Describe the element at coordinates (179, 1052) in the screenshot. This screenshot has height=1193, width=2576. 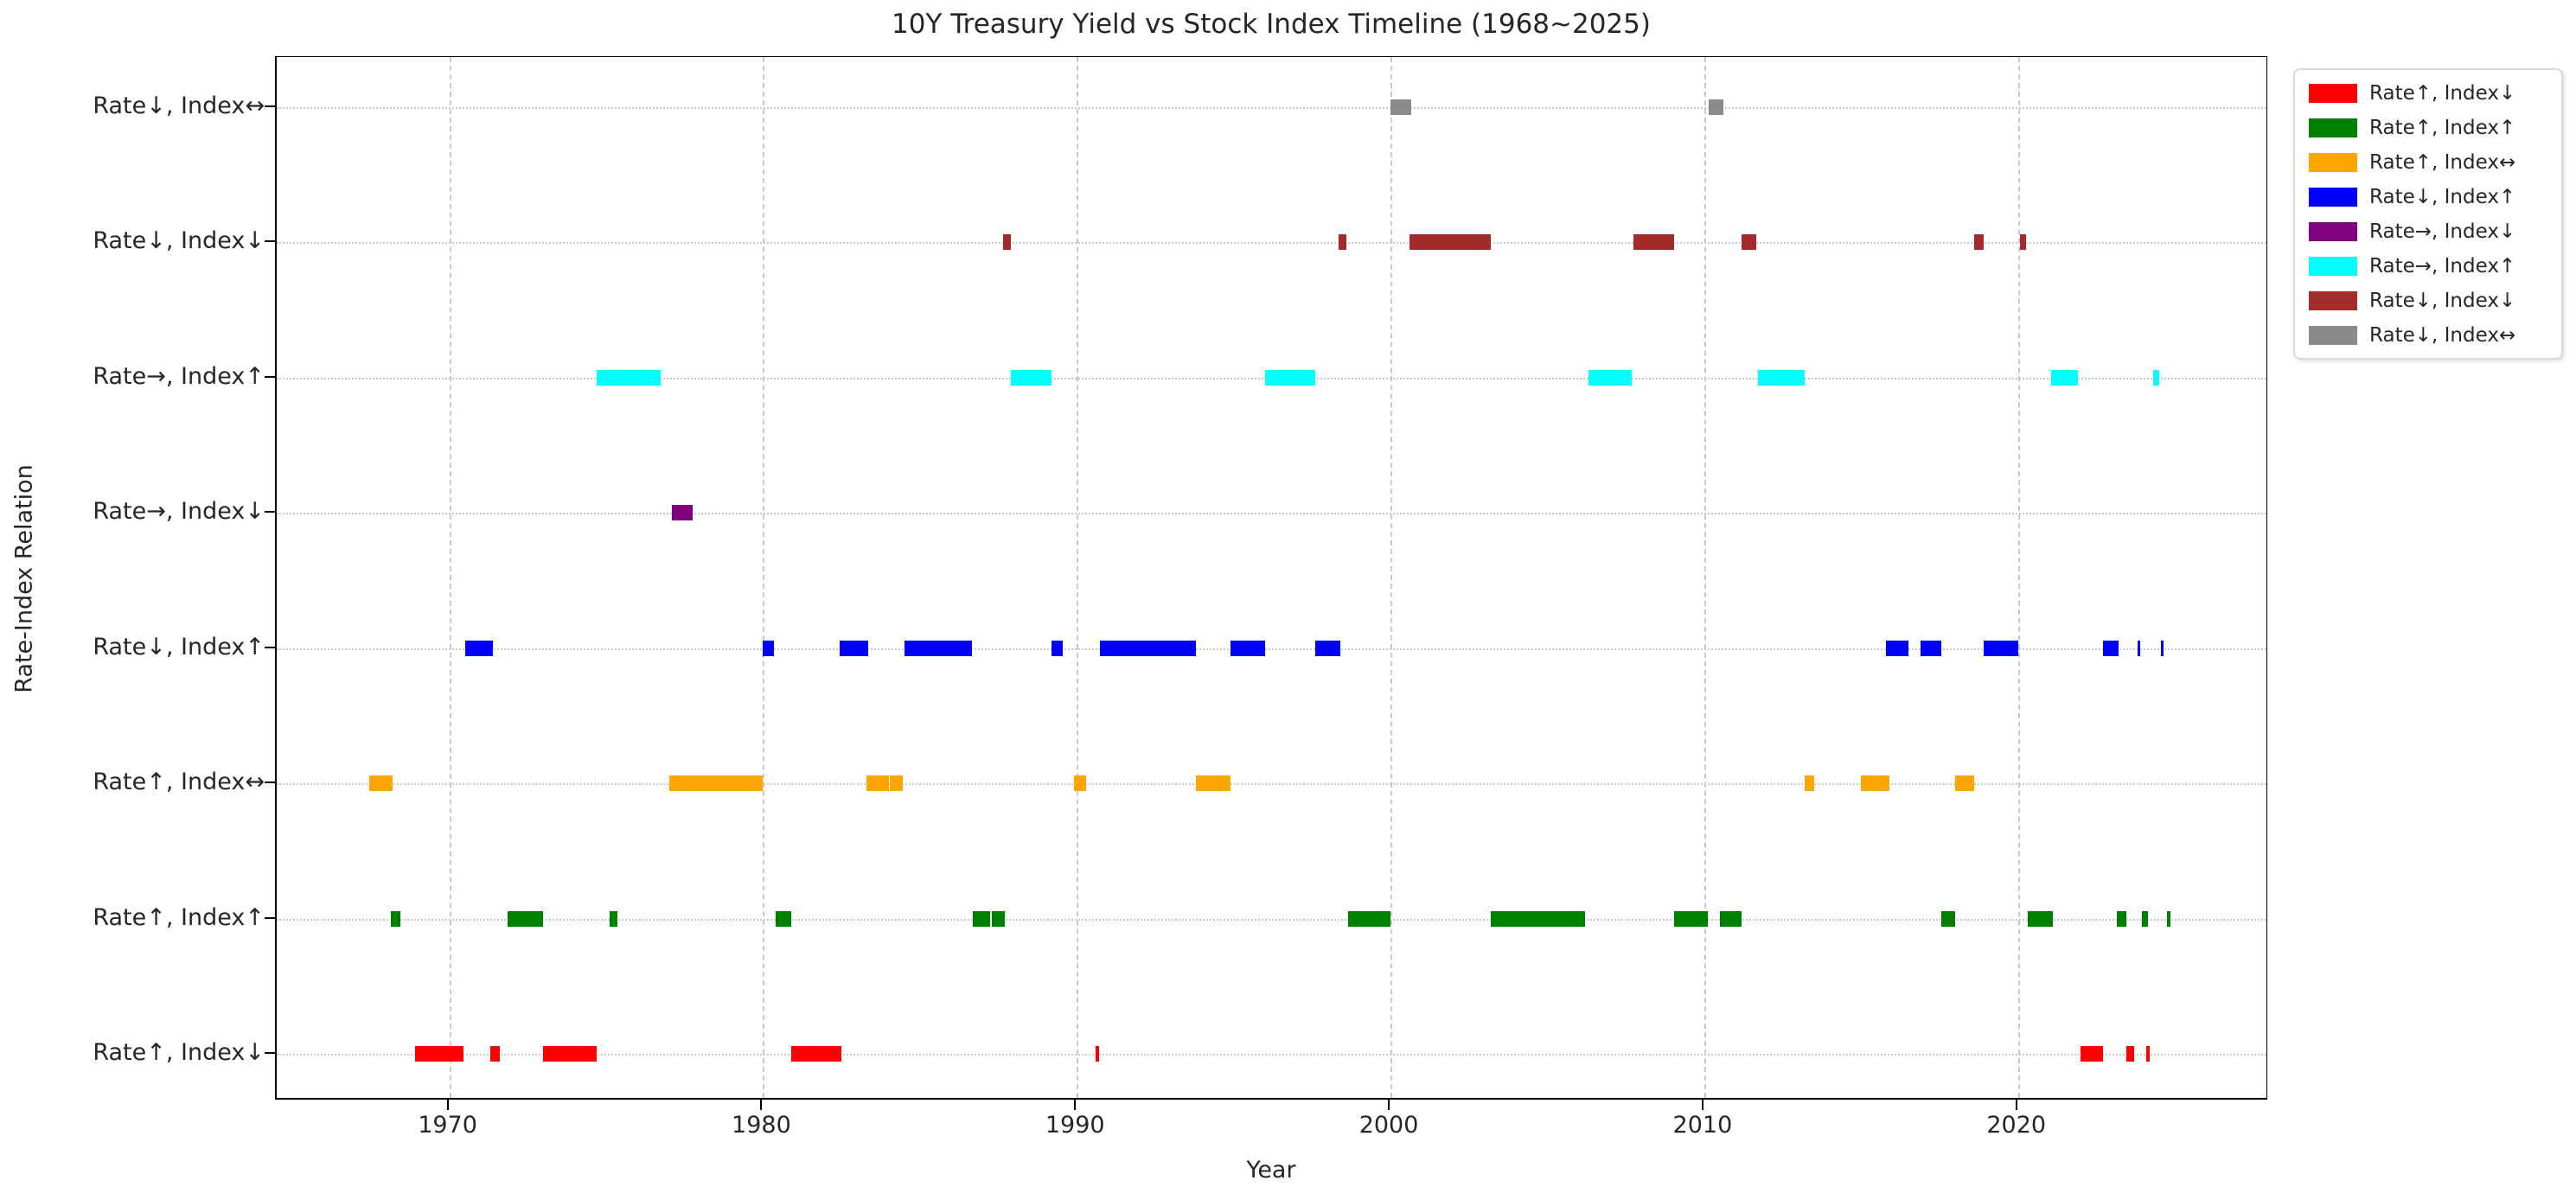
I see `y-tick-label: Rate↑, Index↓` at that location.